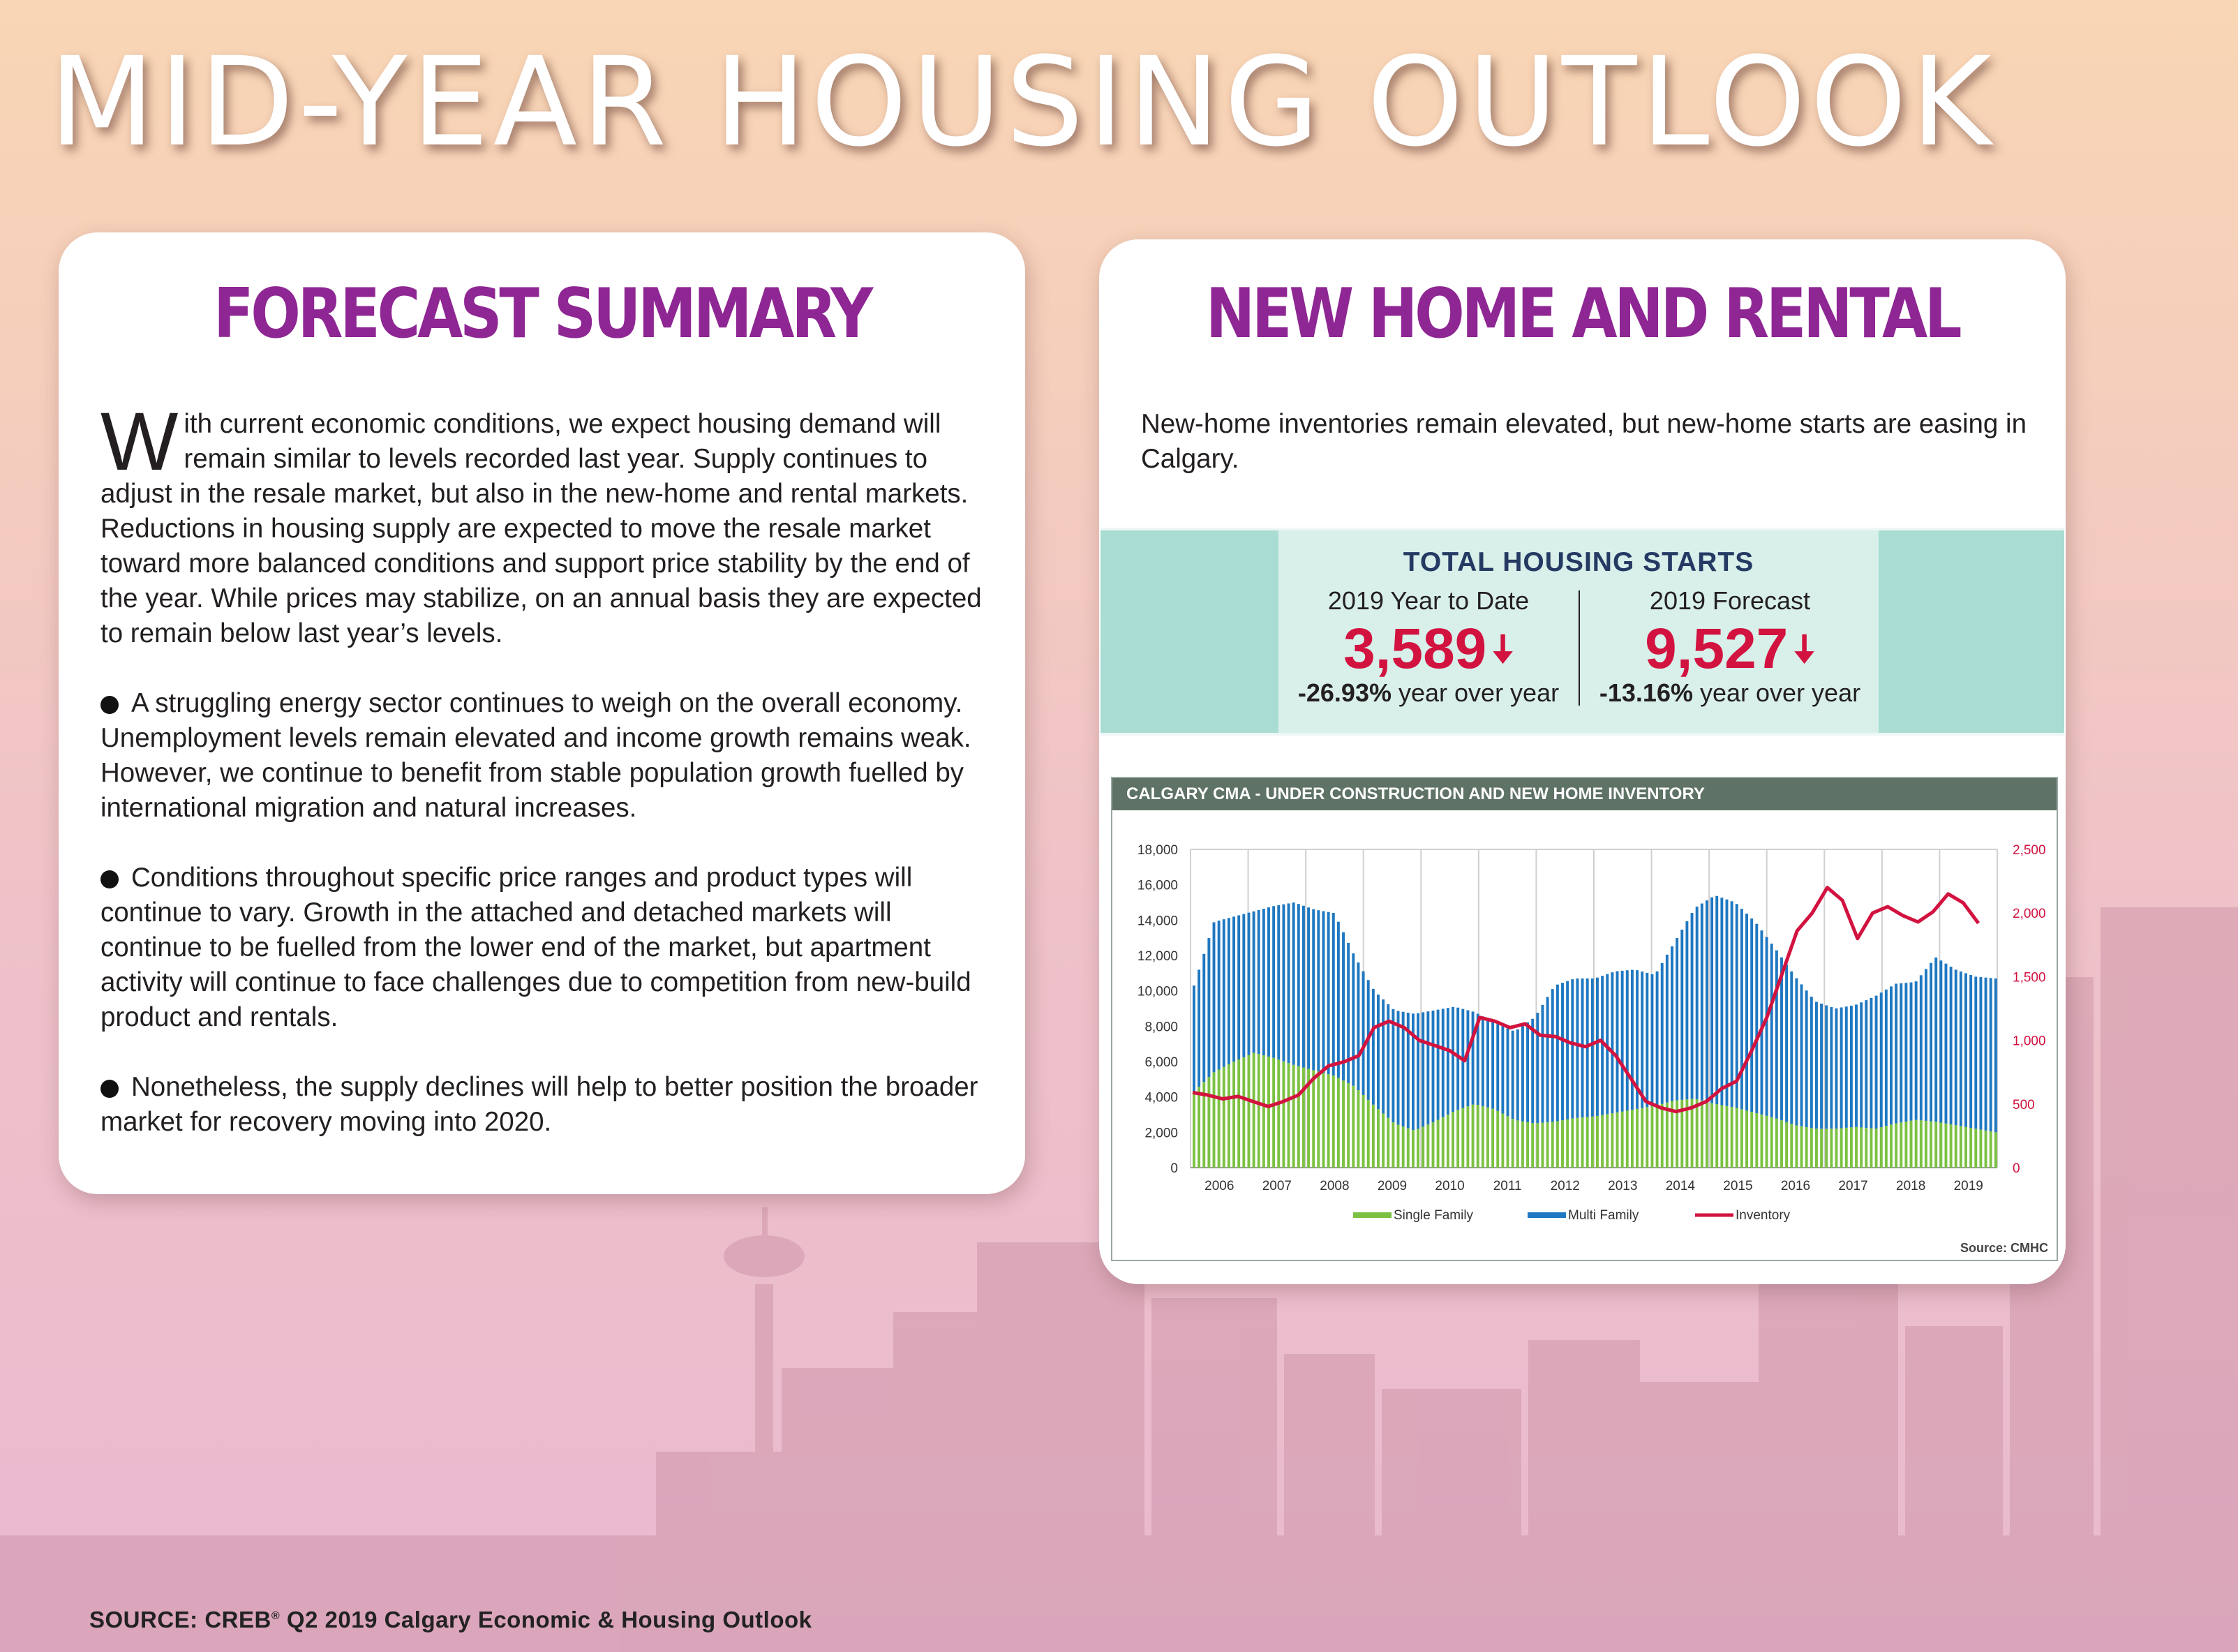  Describe the element at coordinates (1277, 1186) in the screenshot. I see `x-tick-label: 2007` at that location.